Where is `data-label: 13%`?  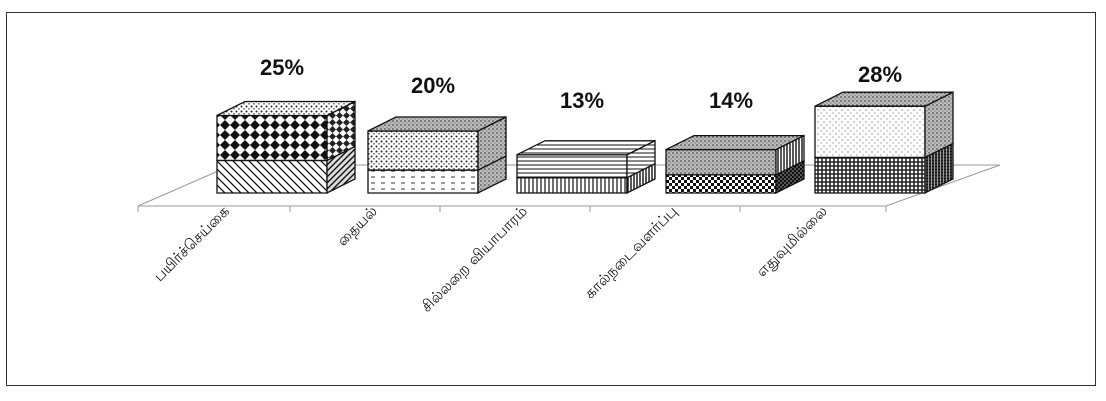 data-label: 13% is located at coordinates (582, 100).